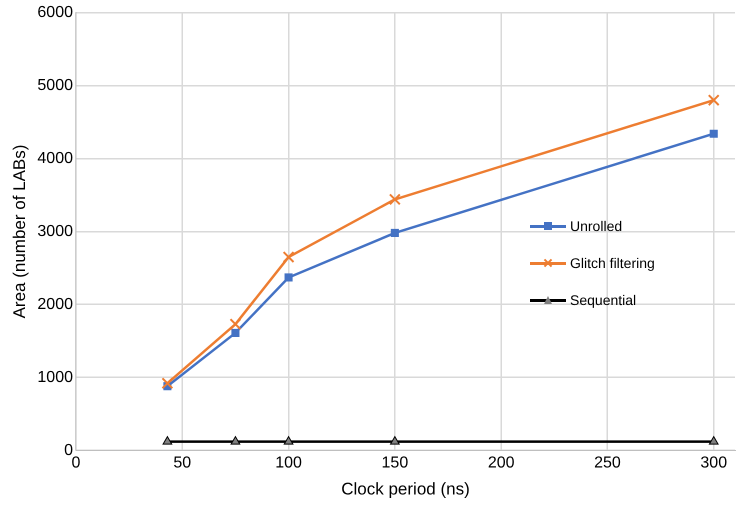  I want to click on y-tick-label: 1000, so click(55, 377).